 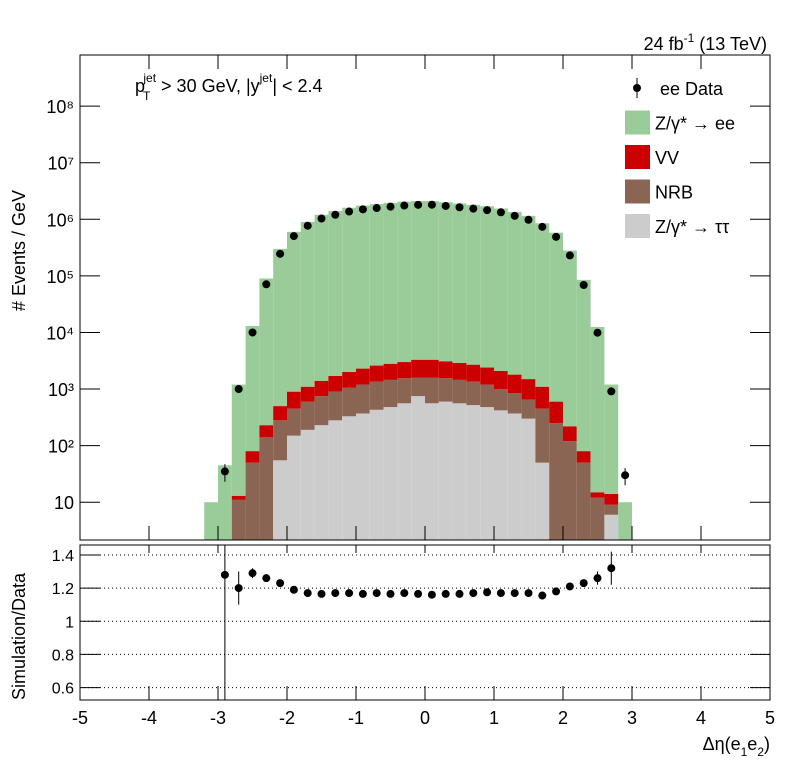 I want to click on legend-label: VV, so click(x=667, y=158).